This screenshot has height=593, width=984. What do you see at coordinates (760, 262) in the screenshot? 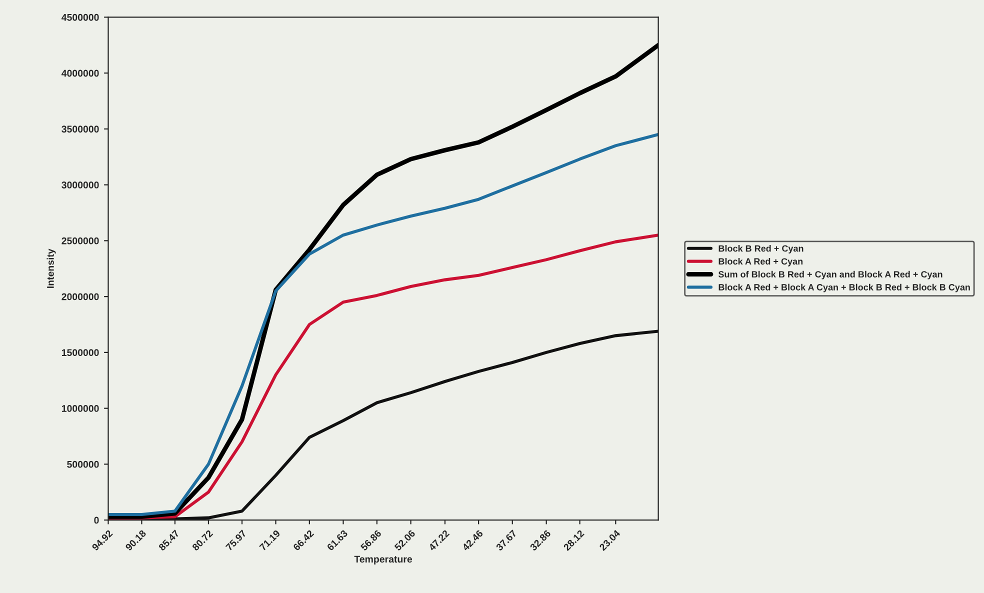
I see `legend-label: Block A Red + Cyan` at bounding box center [760, 262].